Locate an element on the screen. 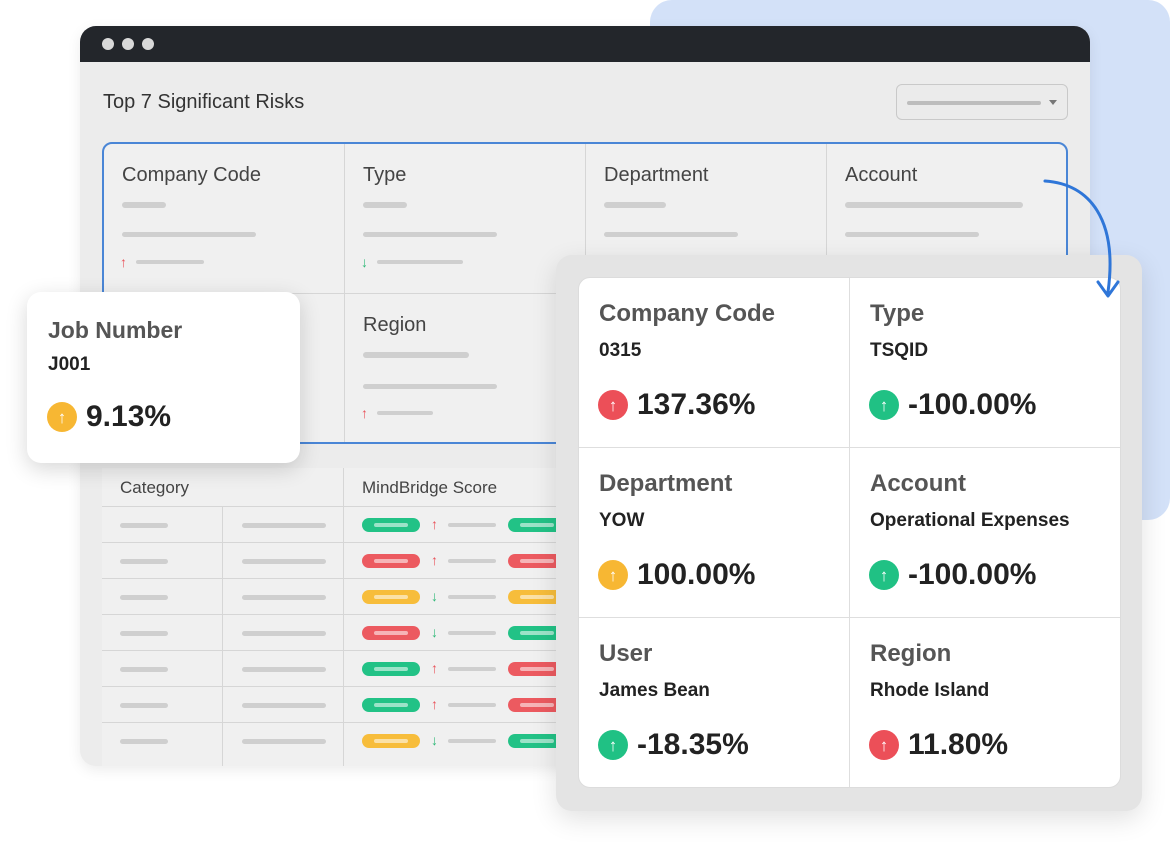 The image size is (1170, 846). column-header-score: MindBridge Score is located at coordinates (430, 487).